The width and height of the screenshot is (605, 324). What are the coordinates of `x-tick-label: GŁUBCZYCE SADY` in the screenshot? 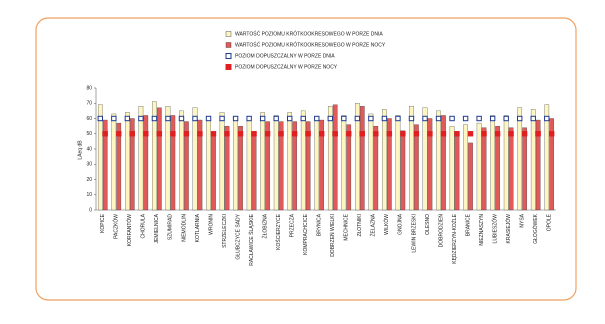 It's located at (238, 236).